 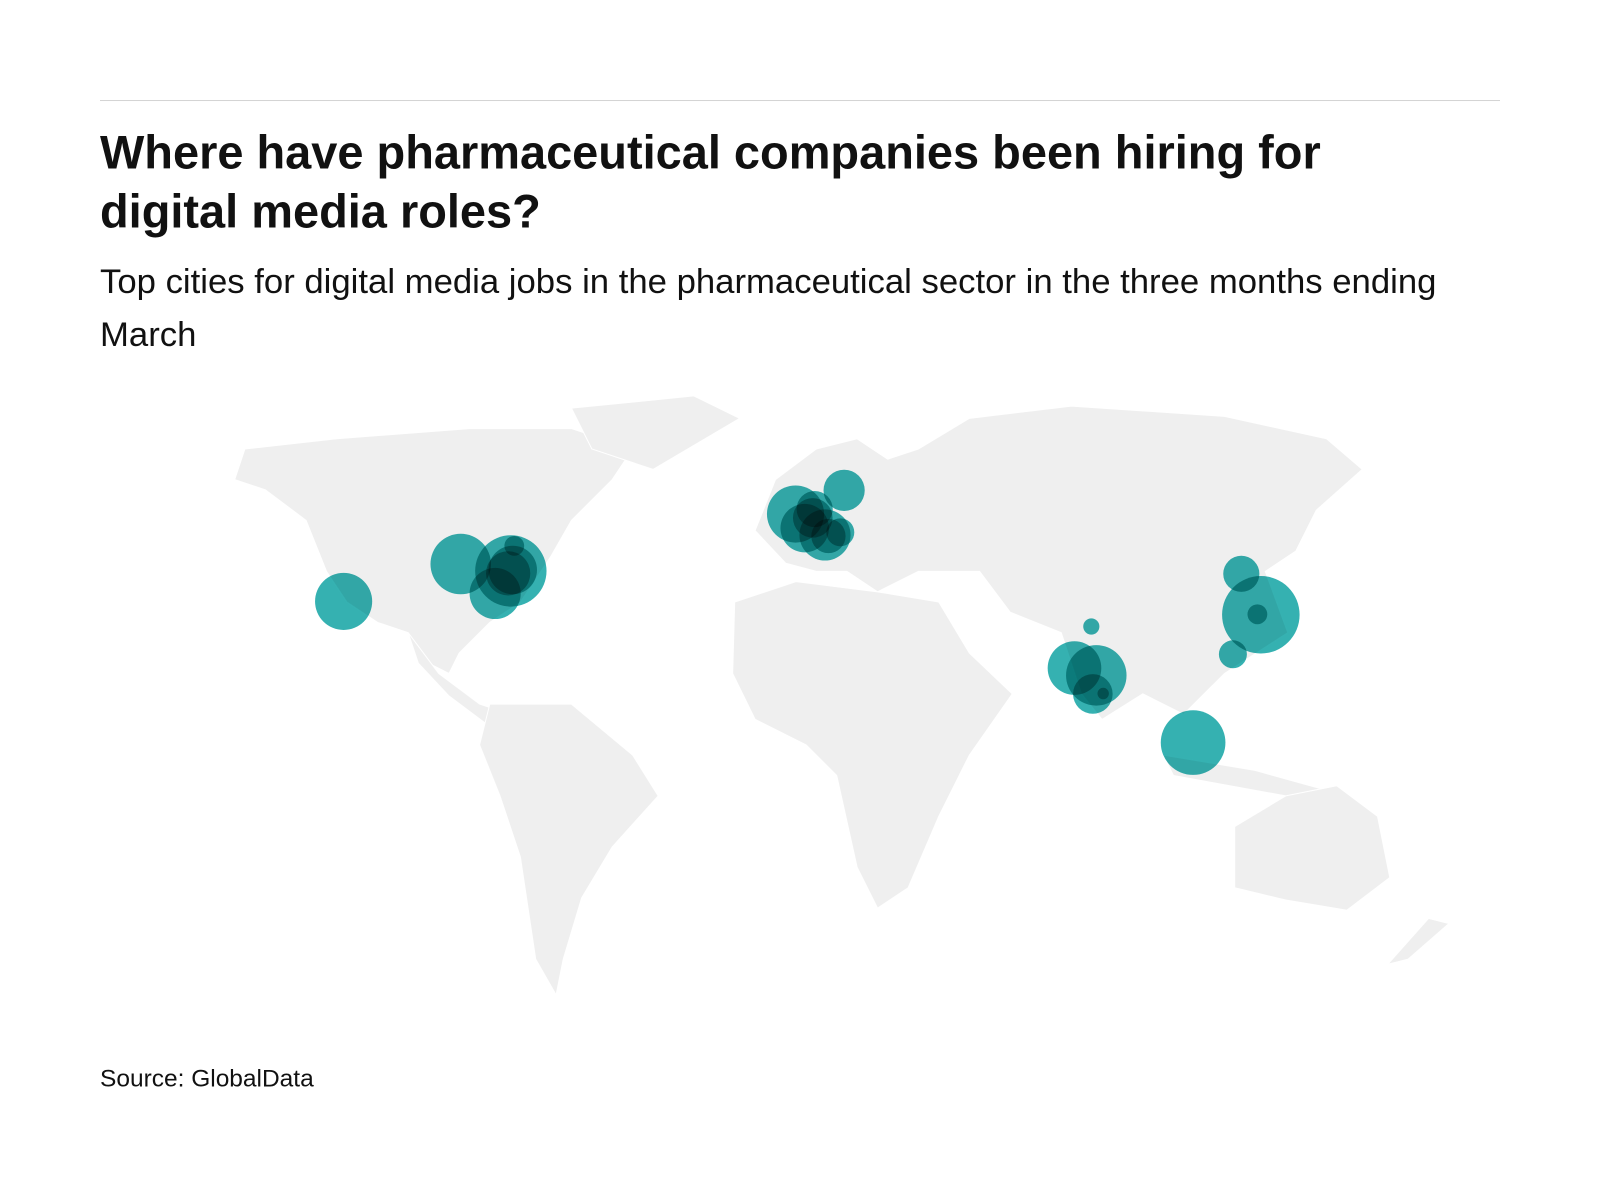 What do you see at coordinates (655, 432) in the screenshot?
I see `greenland` at bounding box center [655, 432].